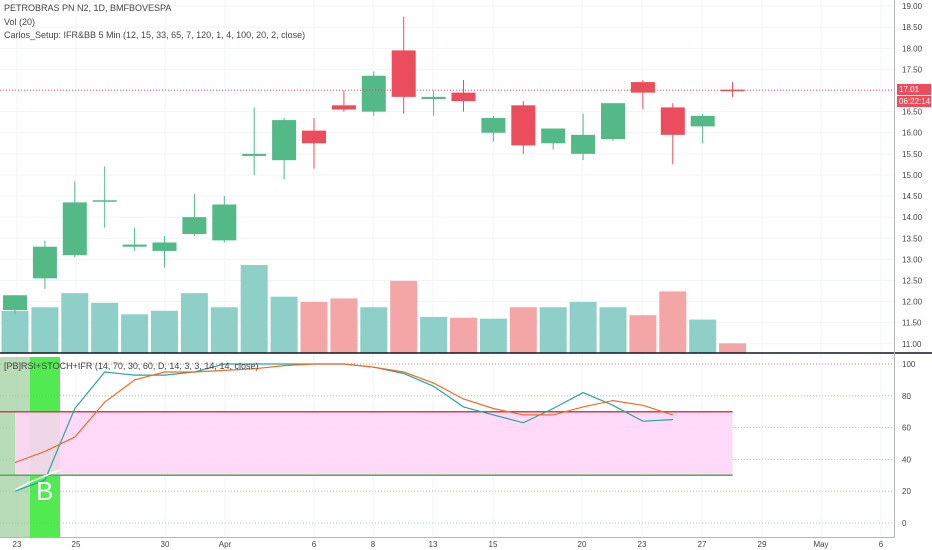  I want to click on signal-trail-line, so click(37, 480).